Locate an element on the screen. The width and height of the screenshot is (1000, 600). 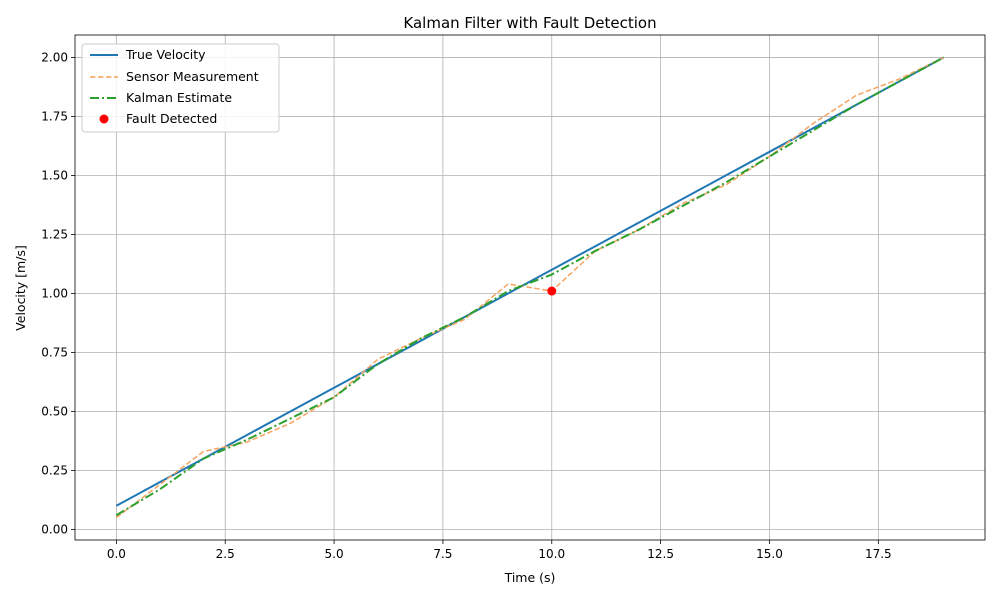
legend-marker-fault-detected is located at coordinates (104, 119).